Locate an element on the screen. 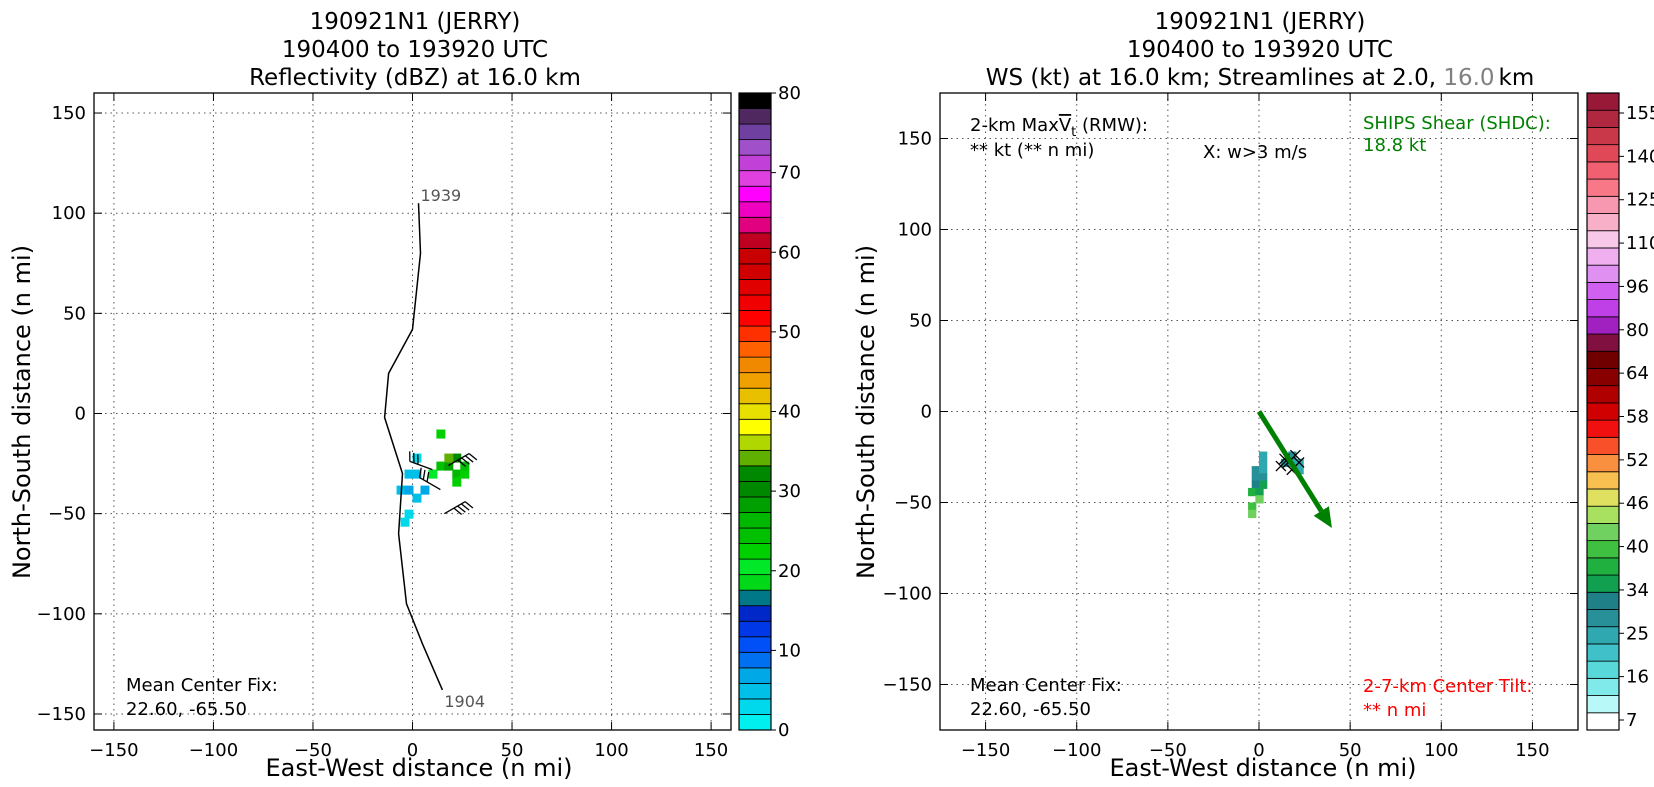 The height and width of the screenshot is (787, 1654). shear-vector-head is located at coordinates (1322, 517).